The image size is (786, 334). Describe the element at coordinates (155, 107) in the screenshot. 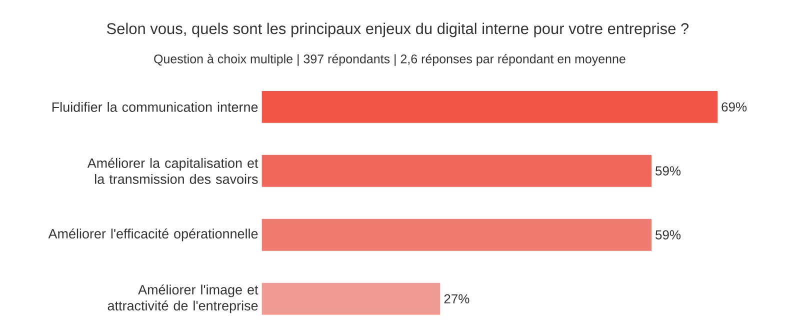

I see `y-tick-label: Fluidifier la communication interne` at that location.